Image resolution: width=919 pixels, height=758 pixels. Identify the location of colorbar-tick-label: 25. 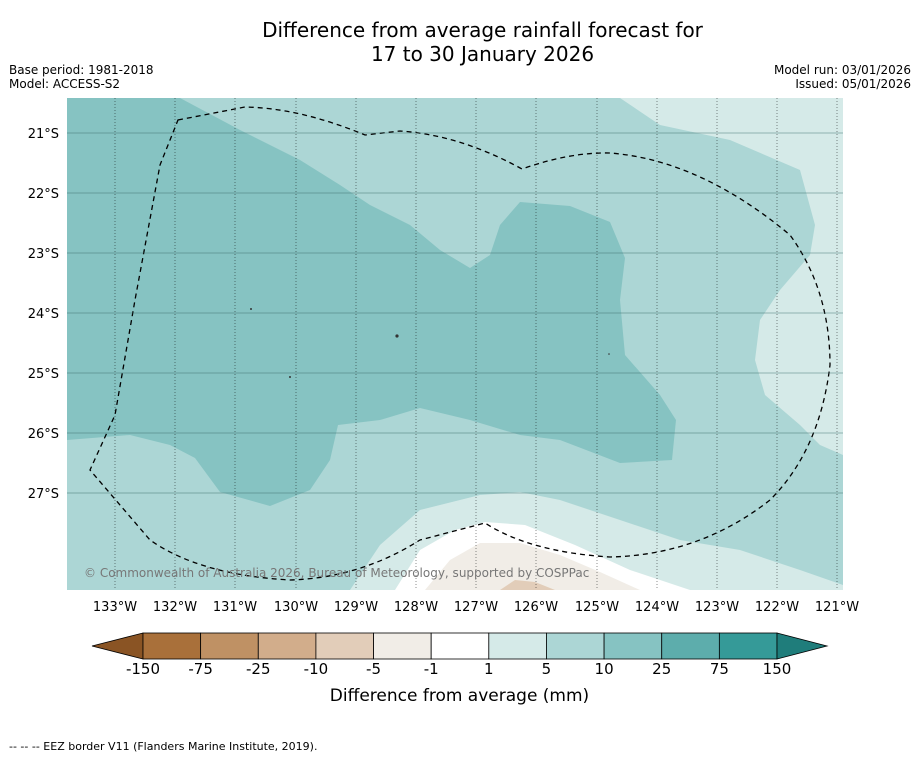
(662, 669).